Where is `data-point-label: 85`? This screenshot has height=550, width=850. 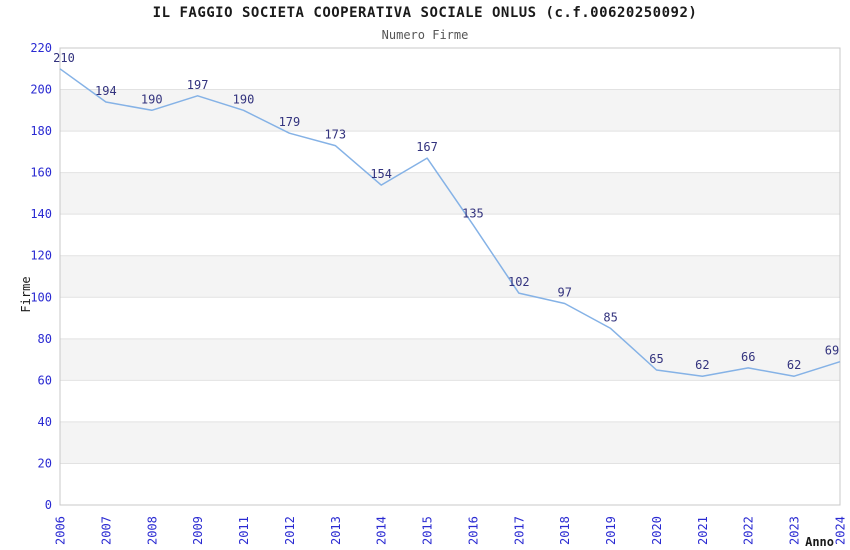 data-point-label: 85 is located at coordinates (610, 317).